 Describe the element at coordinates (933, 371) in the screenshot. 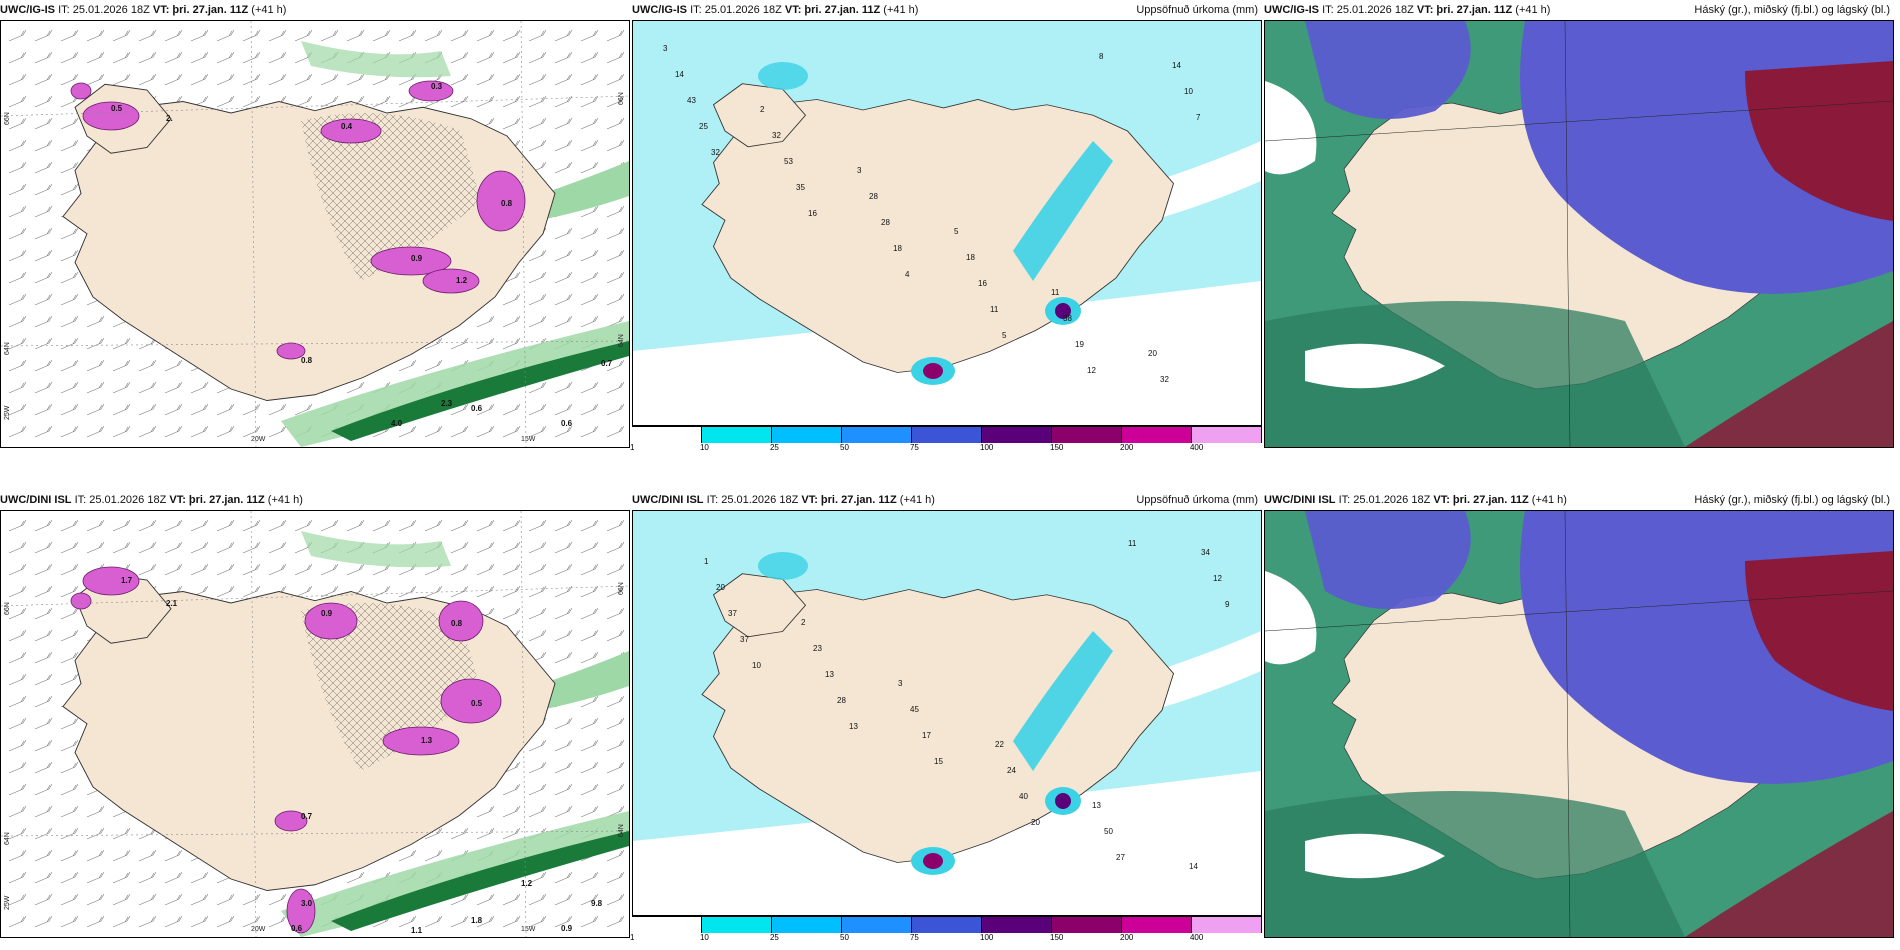

I see `precip-max-south` at that location.